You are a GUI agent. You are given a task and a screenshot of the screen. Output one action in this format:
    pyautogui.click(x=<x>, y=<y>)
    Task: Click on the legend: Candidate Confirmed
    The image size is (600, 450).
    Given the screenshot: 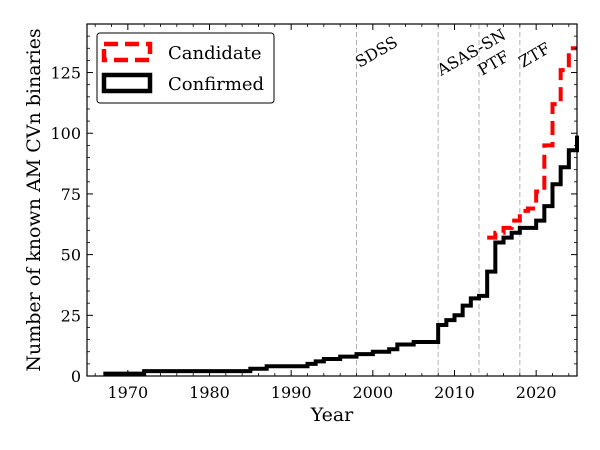 What is the action you would take?
    pyautogui.click(x=185, y=68)
    